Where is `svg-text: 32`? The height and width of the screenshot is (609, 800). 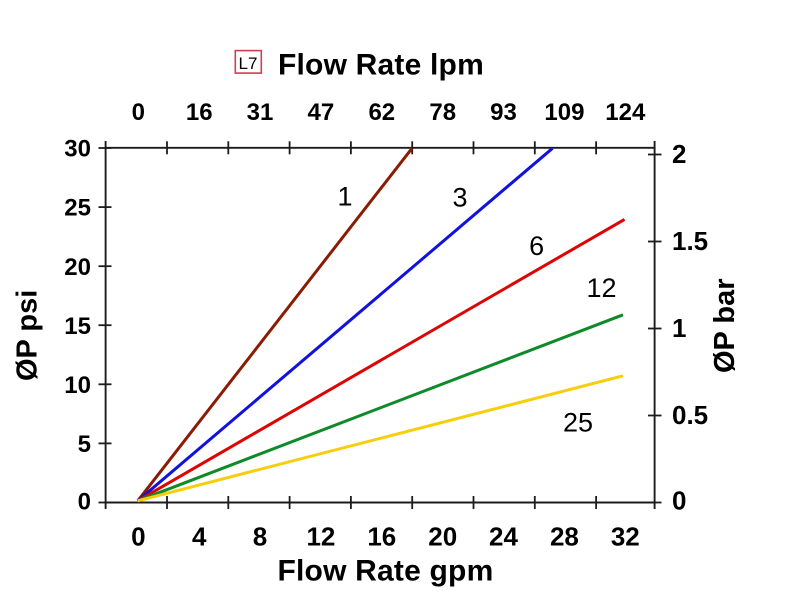
svg-text: 32 is located at coordinates (625, 537).